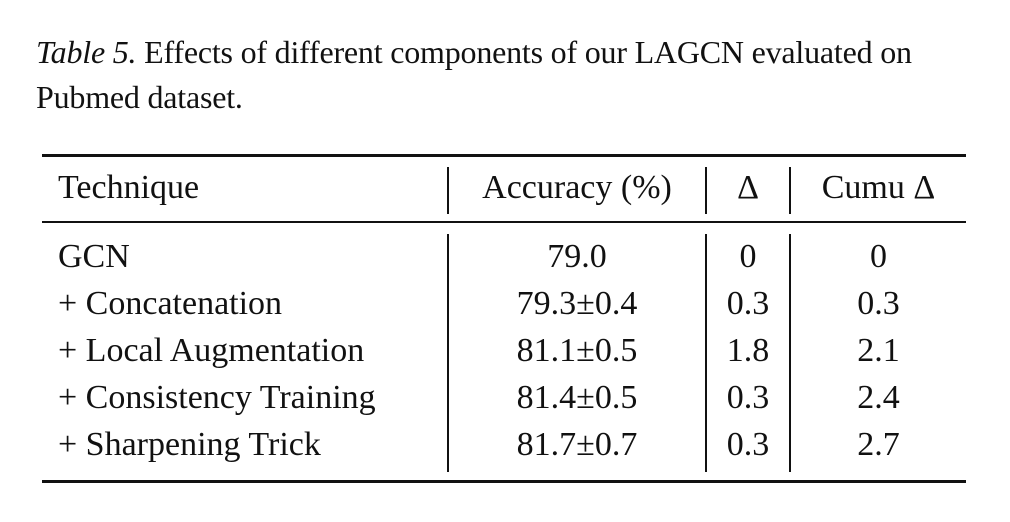 Image resolution: width=1010 pixels, height=522 pixels. Describe the element at coordinates (577, 350) in the screenshot. I see `row-3-accuracy: 81.1±0.5` at that location.